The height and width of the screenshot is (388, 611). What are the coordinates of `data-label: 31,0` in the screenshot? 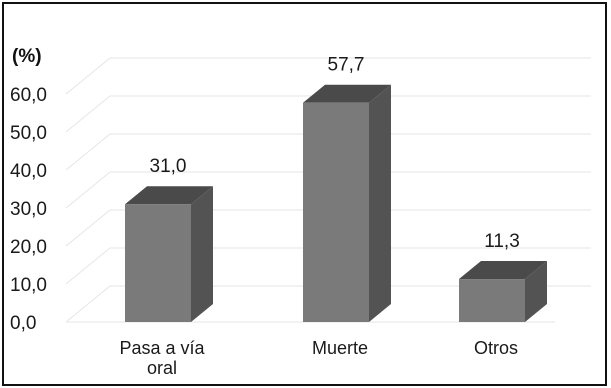 It's located at (168, 166).